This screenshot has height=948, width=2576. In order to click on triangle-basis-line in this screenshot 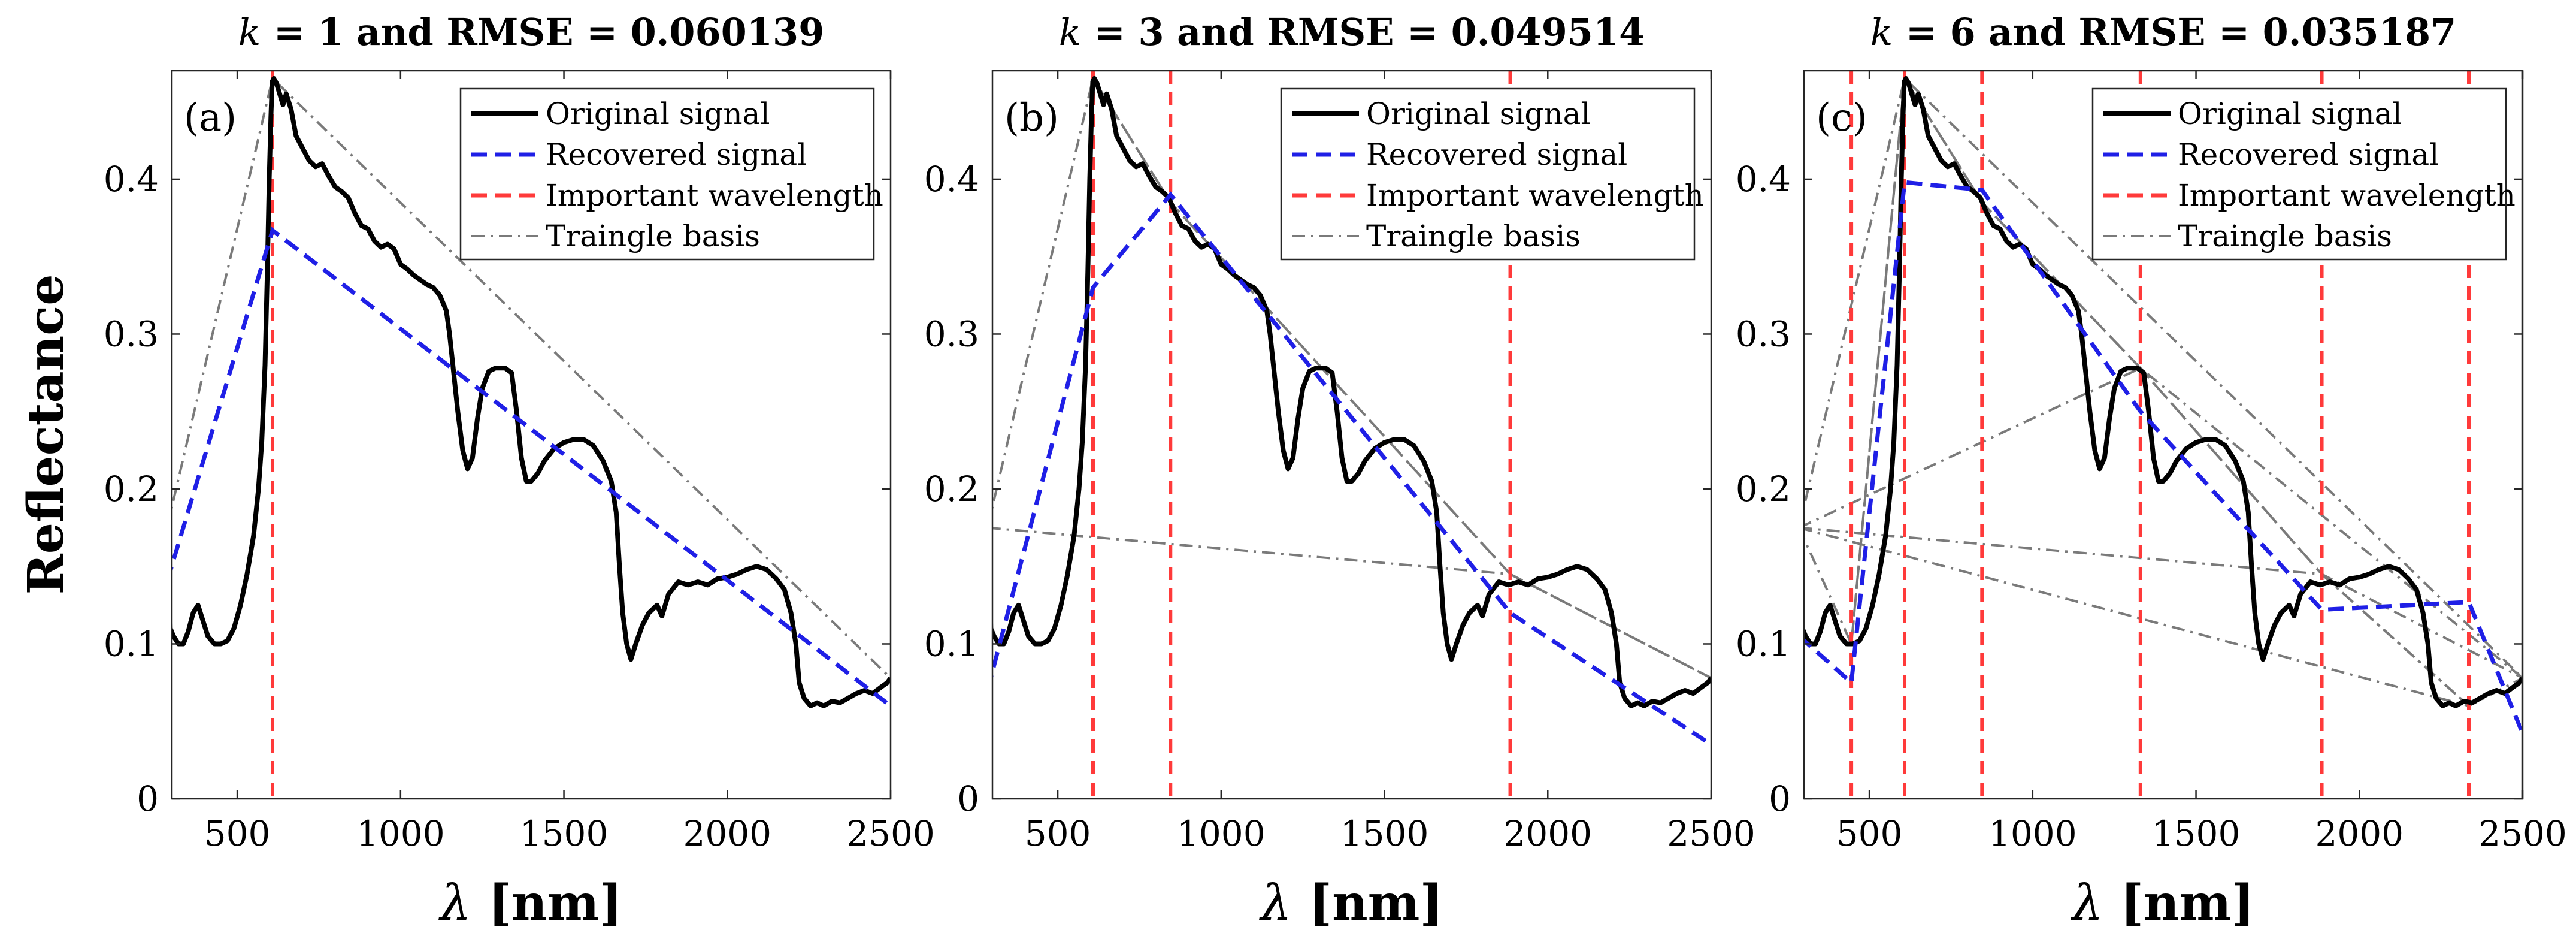, I will do `click(1916, 359)`.